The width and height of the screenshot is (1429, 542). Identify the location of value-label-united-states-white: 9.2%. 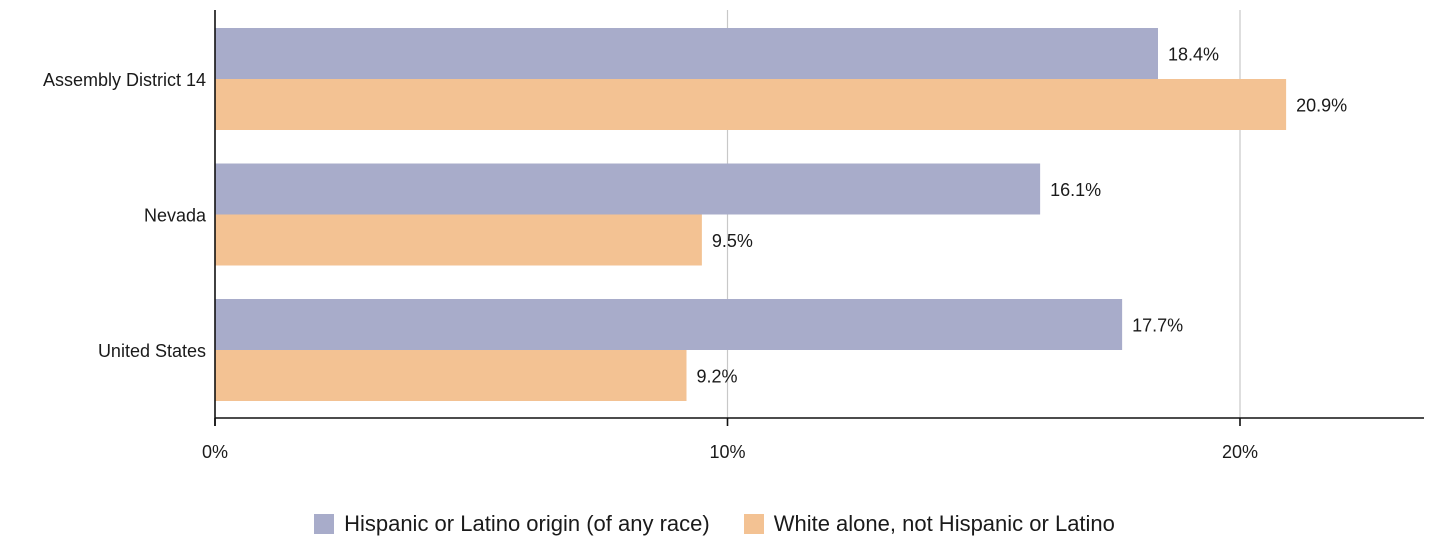
(717, 377).